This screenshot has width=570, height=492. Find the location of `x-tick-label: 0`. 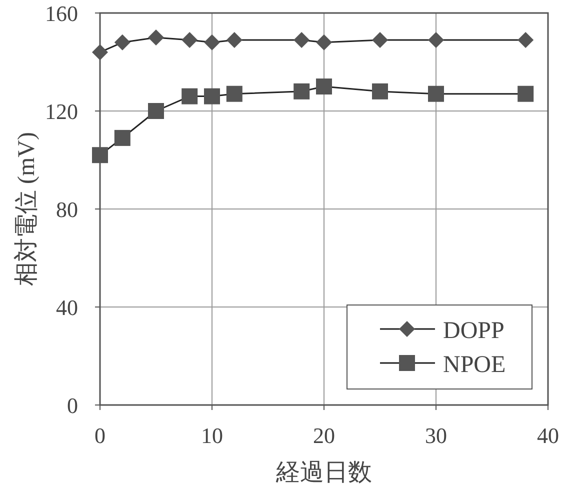

x-tick-label: 0 is located at coordinates (100, 435).